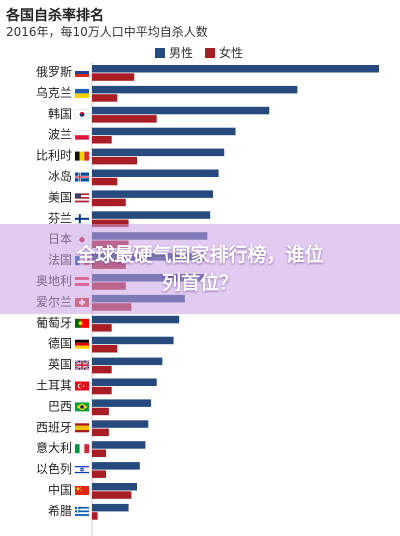 This screenshot has width=400, height=536. I want to click on category-label: 土耳其, so click(54, 386).